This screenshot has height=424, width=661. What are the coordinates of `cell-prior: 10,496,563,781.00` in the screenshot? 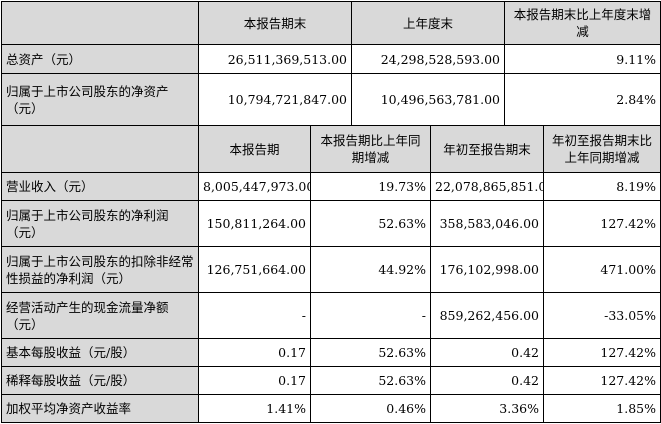 It's located at (428, 99).